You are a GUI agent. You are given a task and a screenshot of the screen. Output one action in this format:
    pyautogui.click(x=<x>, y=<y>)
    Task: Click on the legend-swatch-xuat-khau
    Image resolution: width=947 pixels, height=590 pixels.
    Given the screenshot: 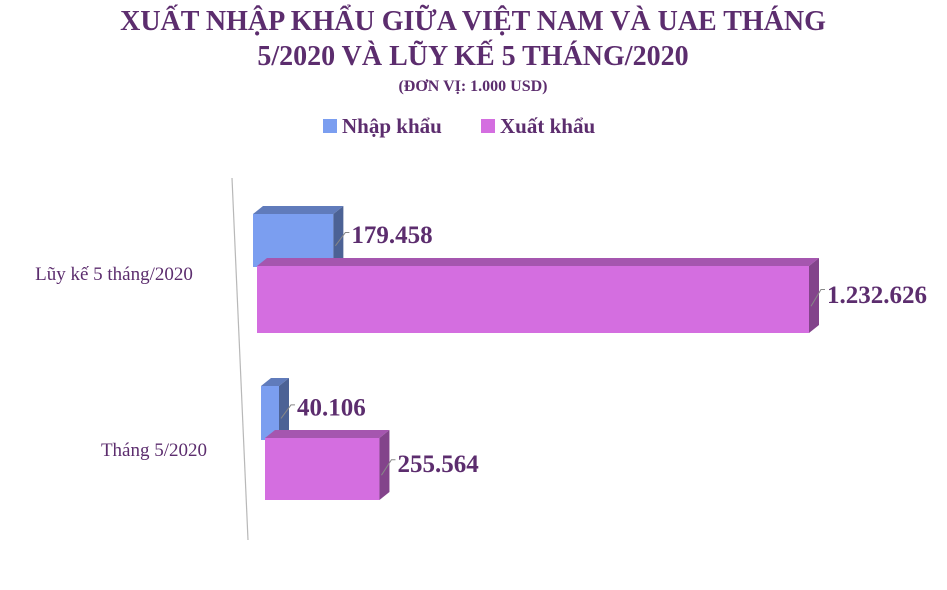 What is the action you would take?
    pyautogui.click(x=488, y=126)
    